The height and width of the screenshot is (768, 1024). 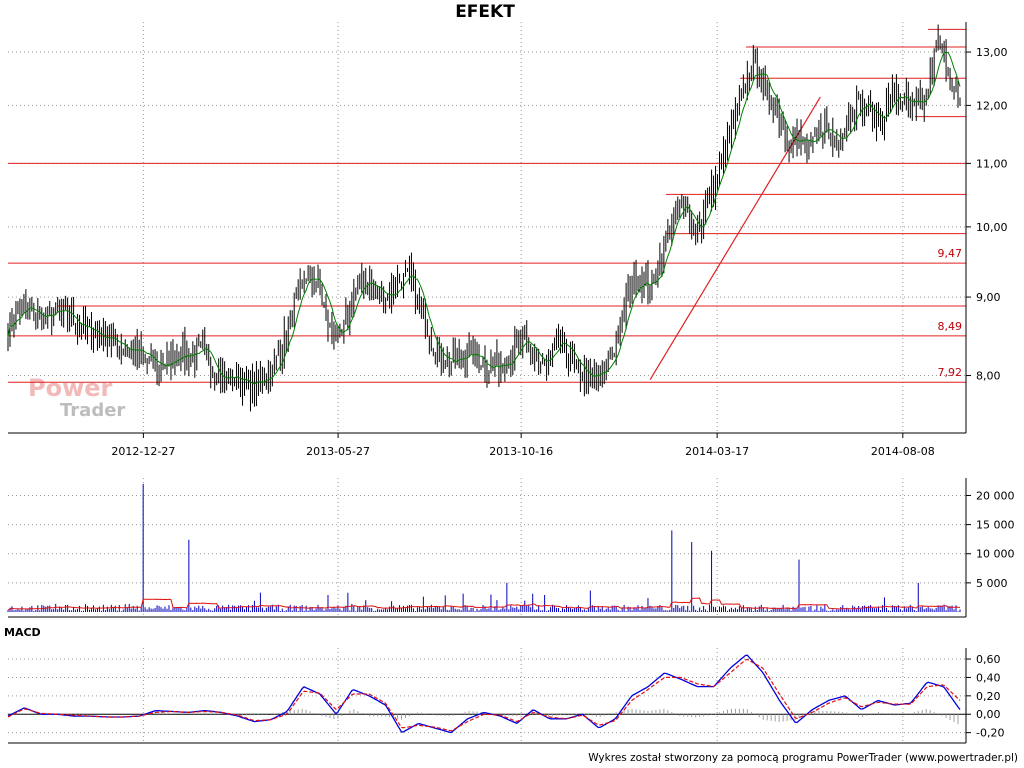 What do you see at coordinates (903, 451) in the screenshot?
I see `x-tick-label: 2014-08-08` at bounding box center [903, 451].